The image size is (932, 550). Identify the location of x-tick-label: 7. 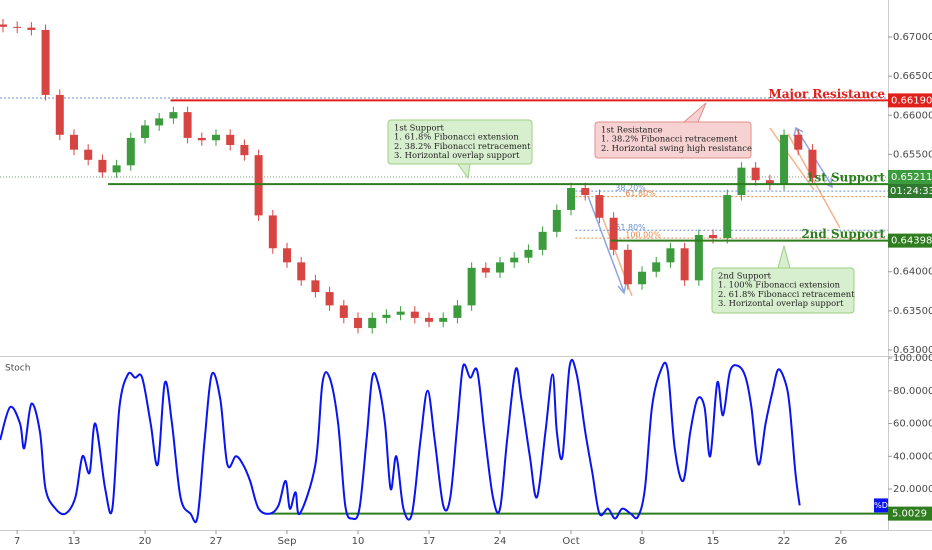
(17, 541).